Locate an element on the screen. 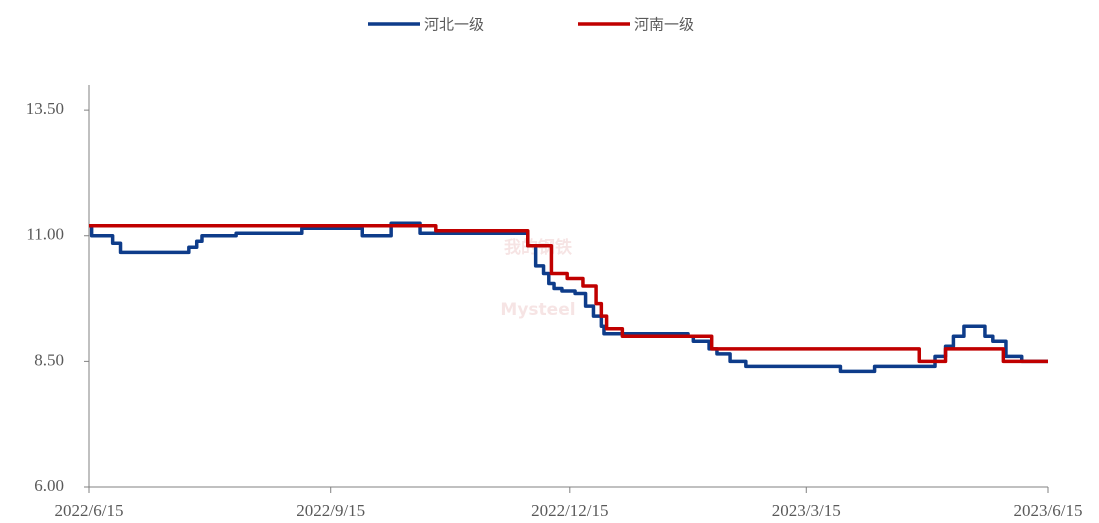 This screenshot has height=523, width=1099. x-tick-label: 2022/12/15 is located at coordinates (569, 510).